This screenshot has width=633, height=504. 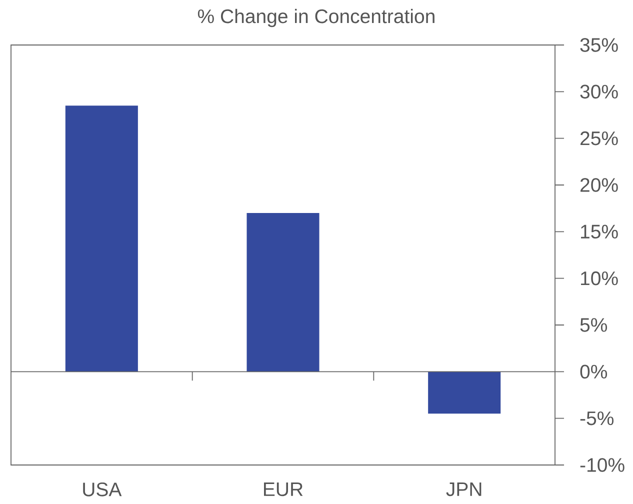 I want to click on y-tick-label: 35%, so click(x=599, y=45).